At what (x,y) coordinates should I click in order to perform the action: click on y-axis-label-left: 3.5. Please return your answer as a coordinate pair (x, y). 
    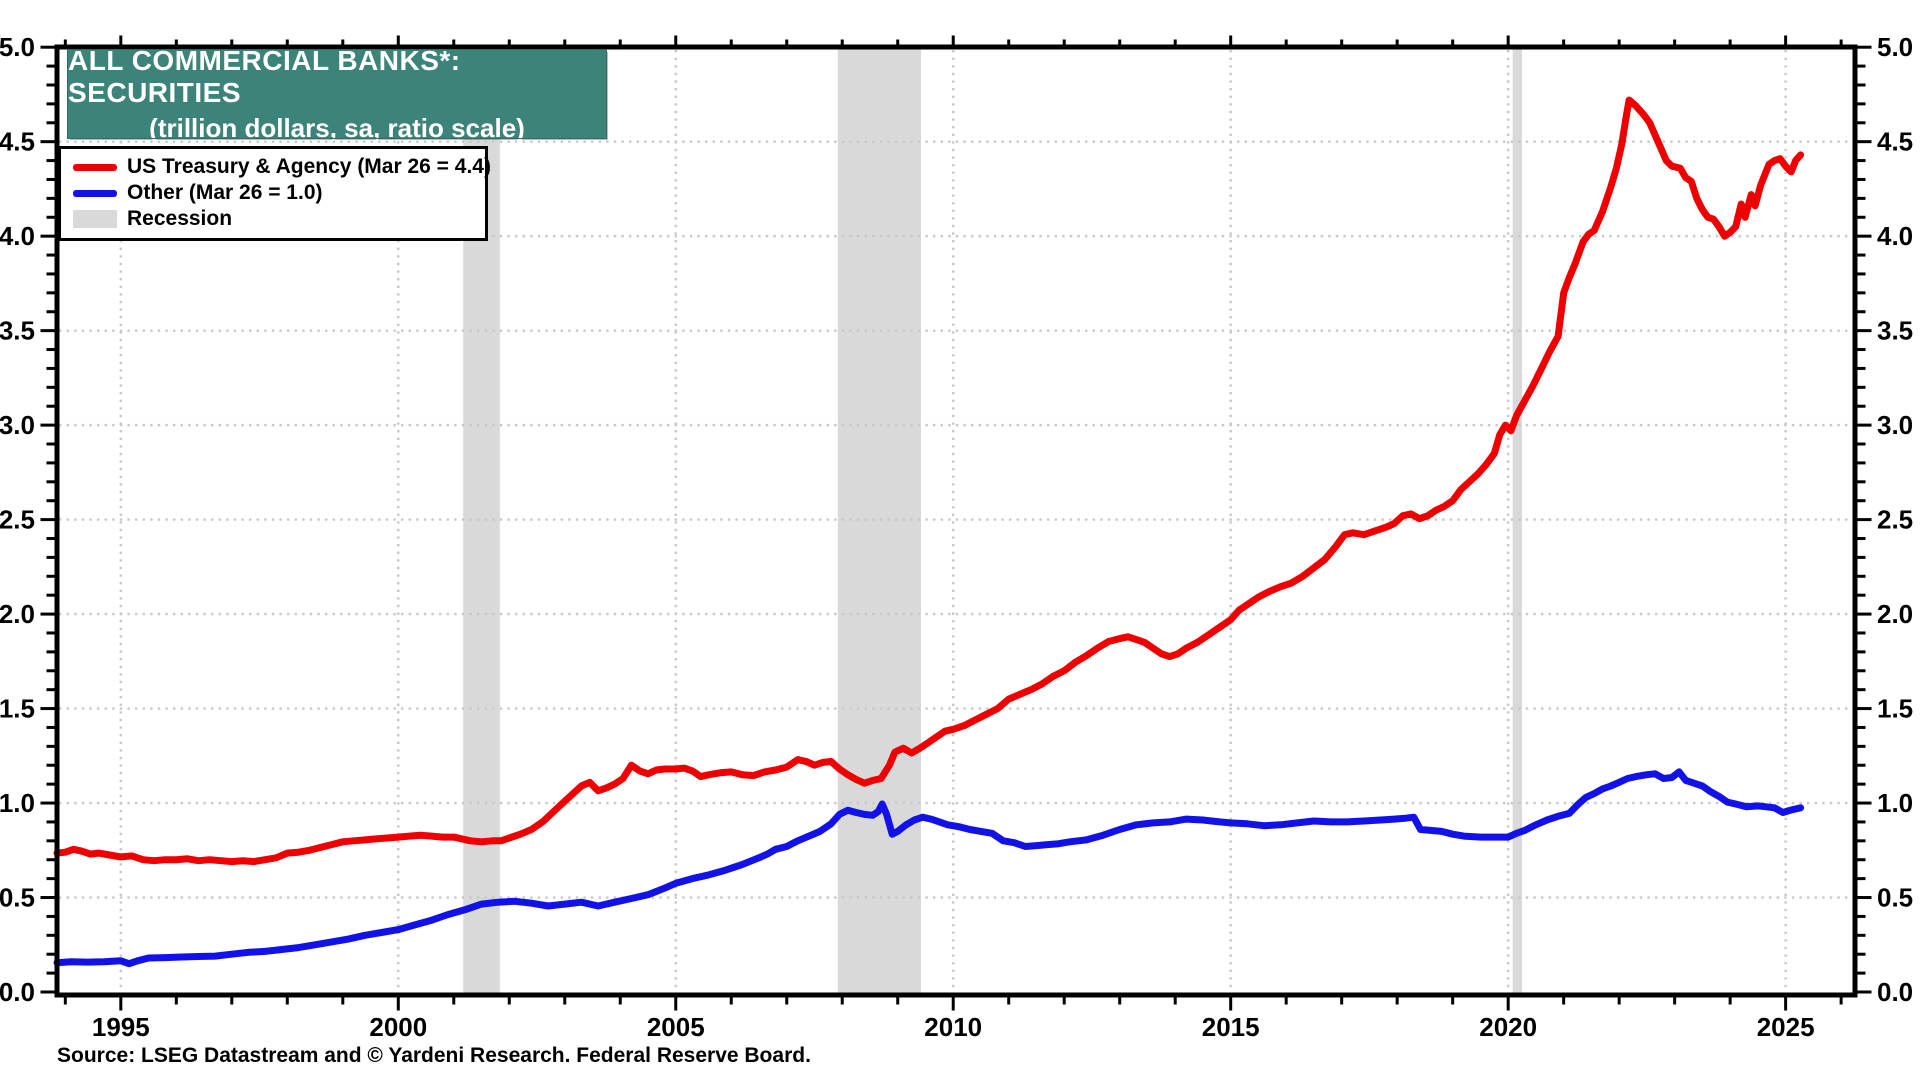
    Looking at the image, I should click on (17, 331).